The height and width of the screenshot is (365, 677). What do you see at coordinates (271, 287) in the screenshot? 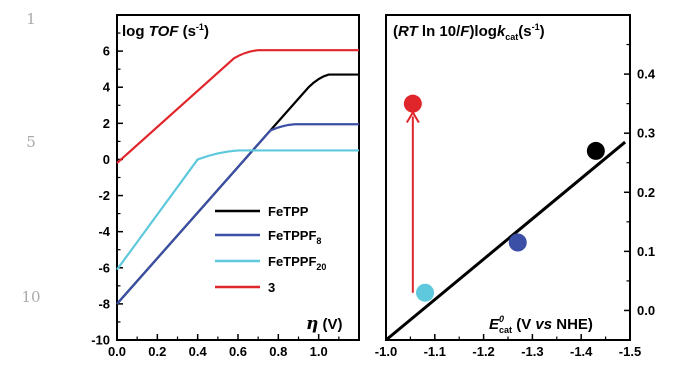
I see `legend-label-3: 3` at bounding box center [271, 287].